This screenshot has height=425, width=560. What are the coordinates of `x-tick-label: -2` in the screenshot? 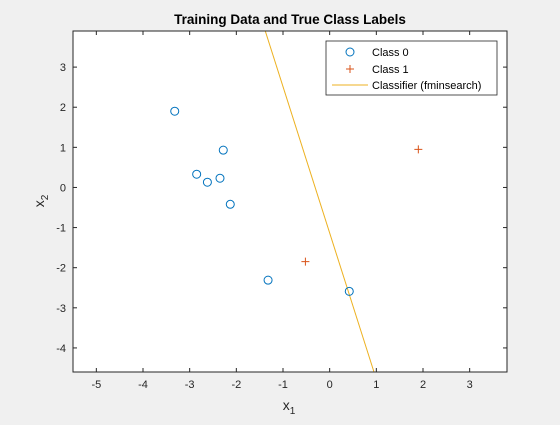 It's located at (236, 385).